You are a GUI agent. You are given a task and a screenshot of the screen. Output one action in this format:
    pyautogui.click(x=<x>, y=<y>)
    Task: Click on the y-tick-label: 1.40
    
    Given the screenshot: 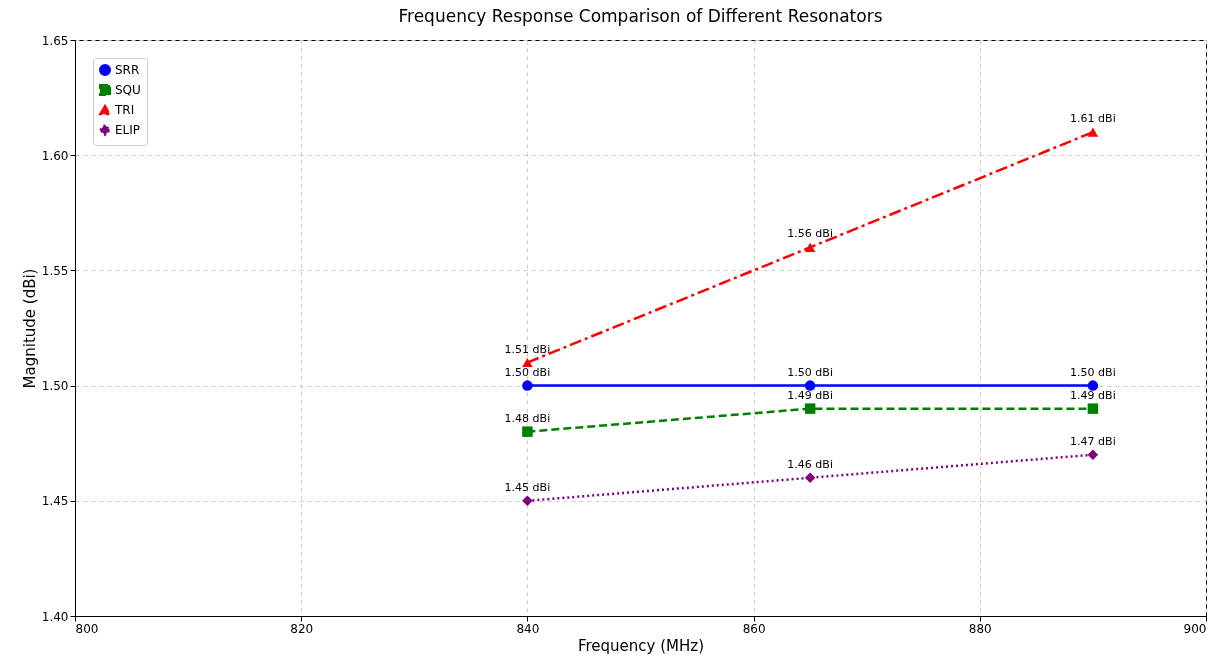 What is the action you would take?
    pyautogui.click(x=55, y=616)
    